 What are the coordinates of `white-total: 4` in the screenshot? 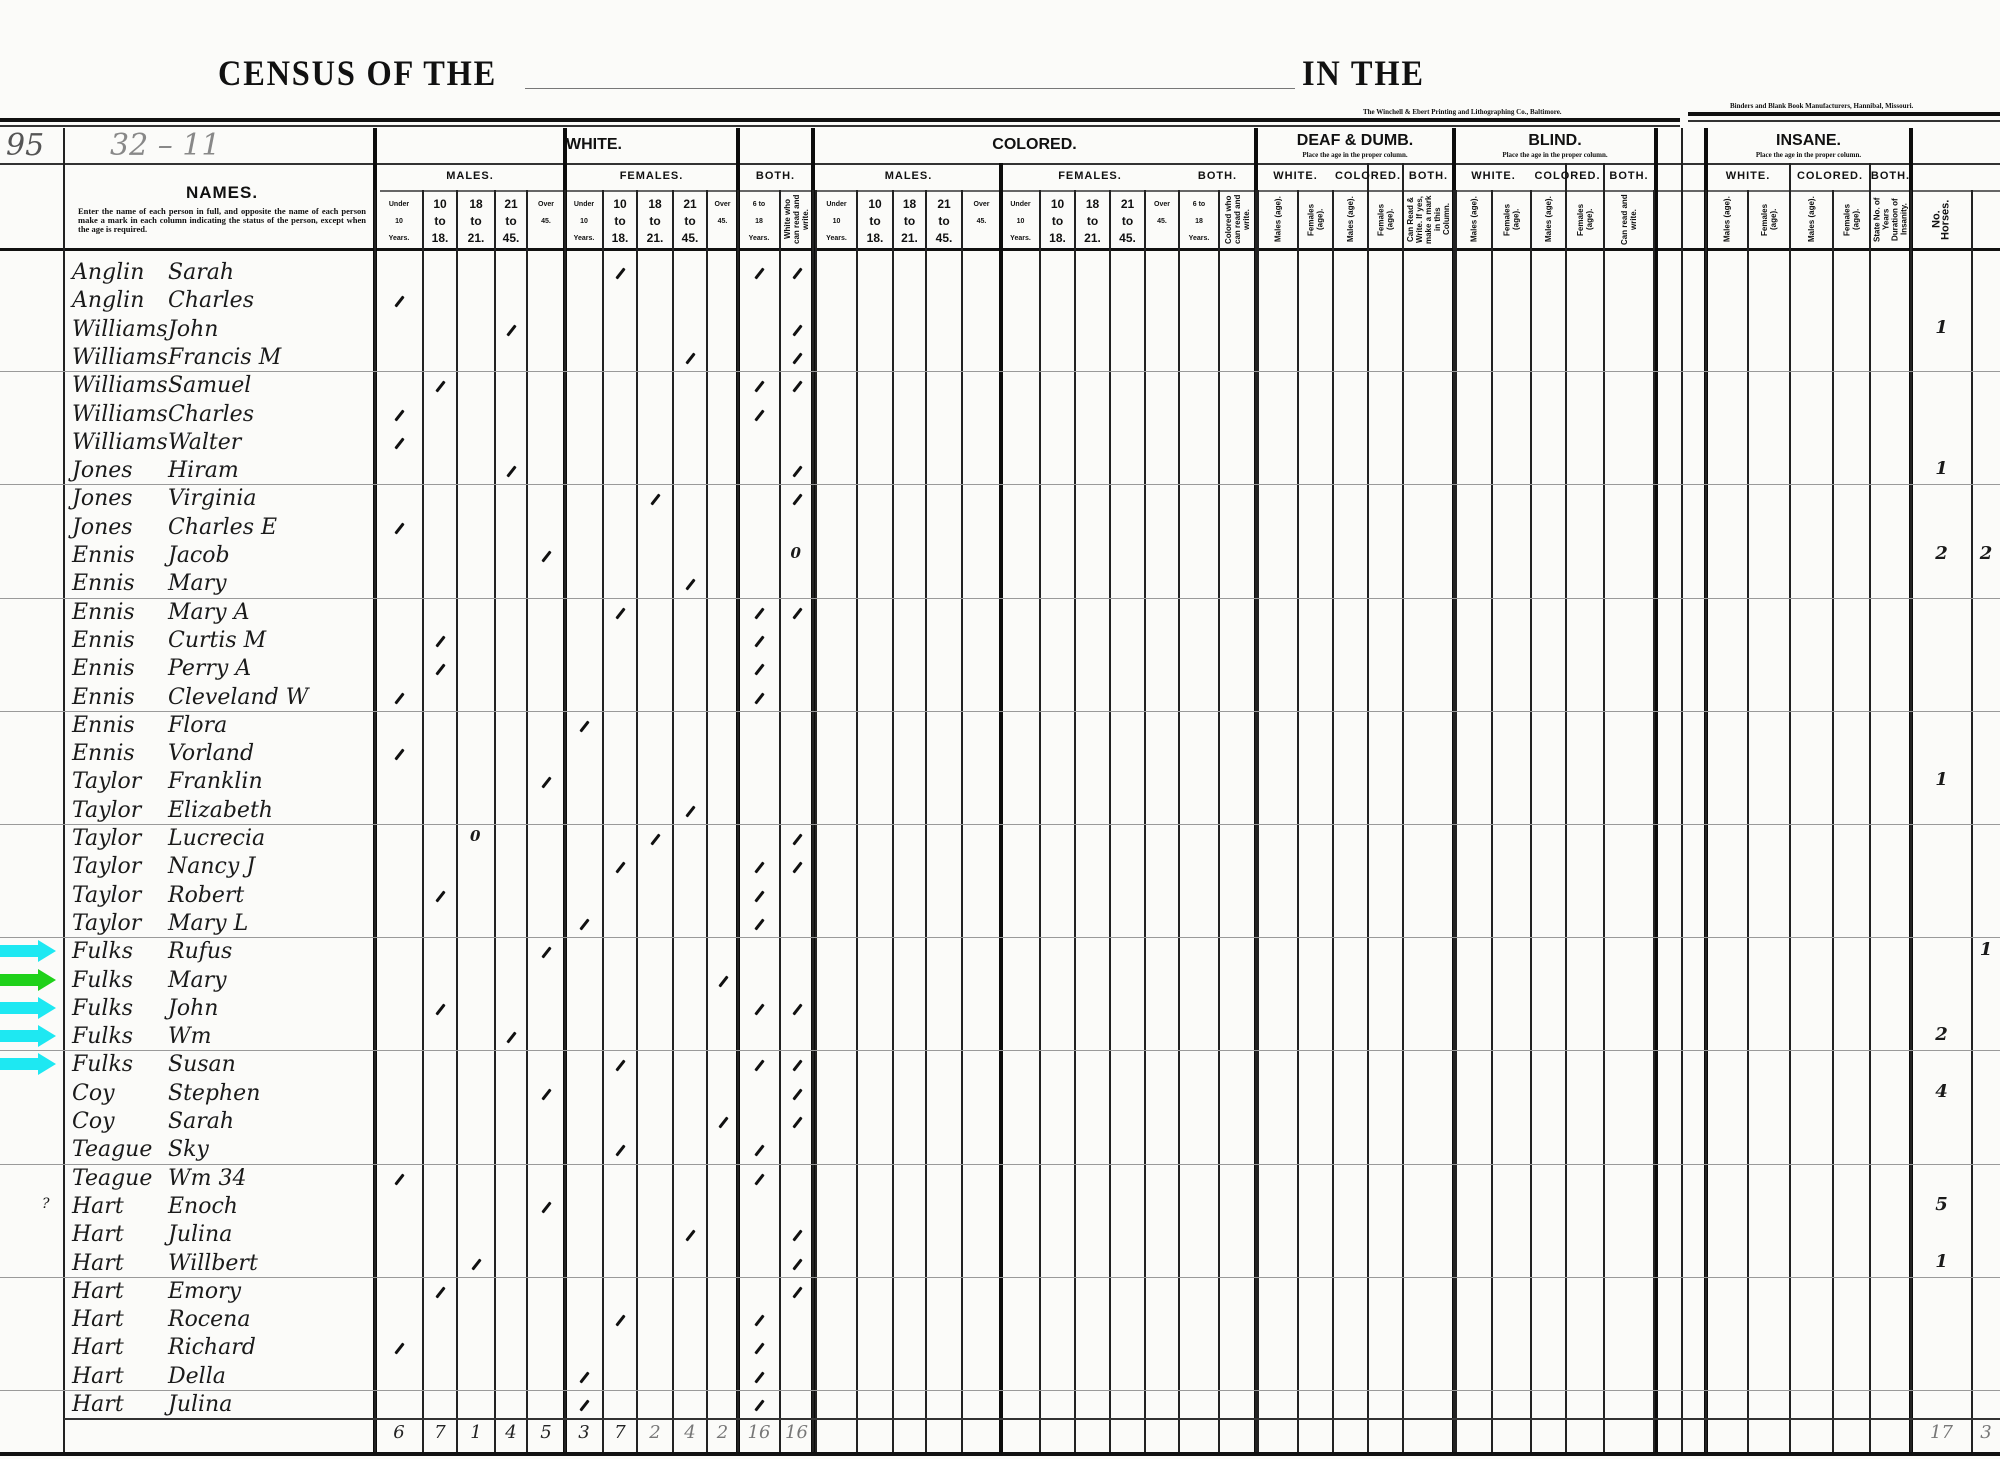 It's located at (690, 1433).